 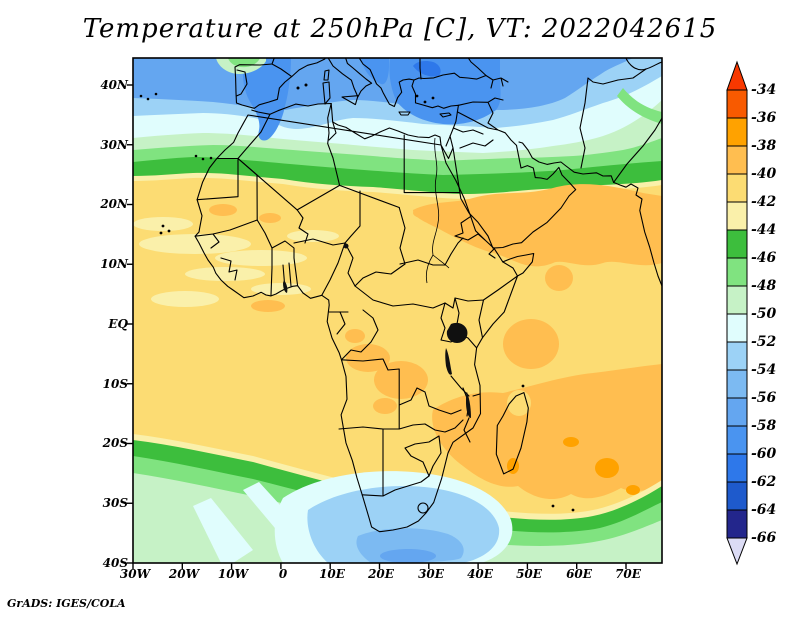 What do you see at coordinates (115, 384) in the screenshot?
I see `lat-label-10s: 10S` at bounding box center [115, 384].